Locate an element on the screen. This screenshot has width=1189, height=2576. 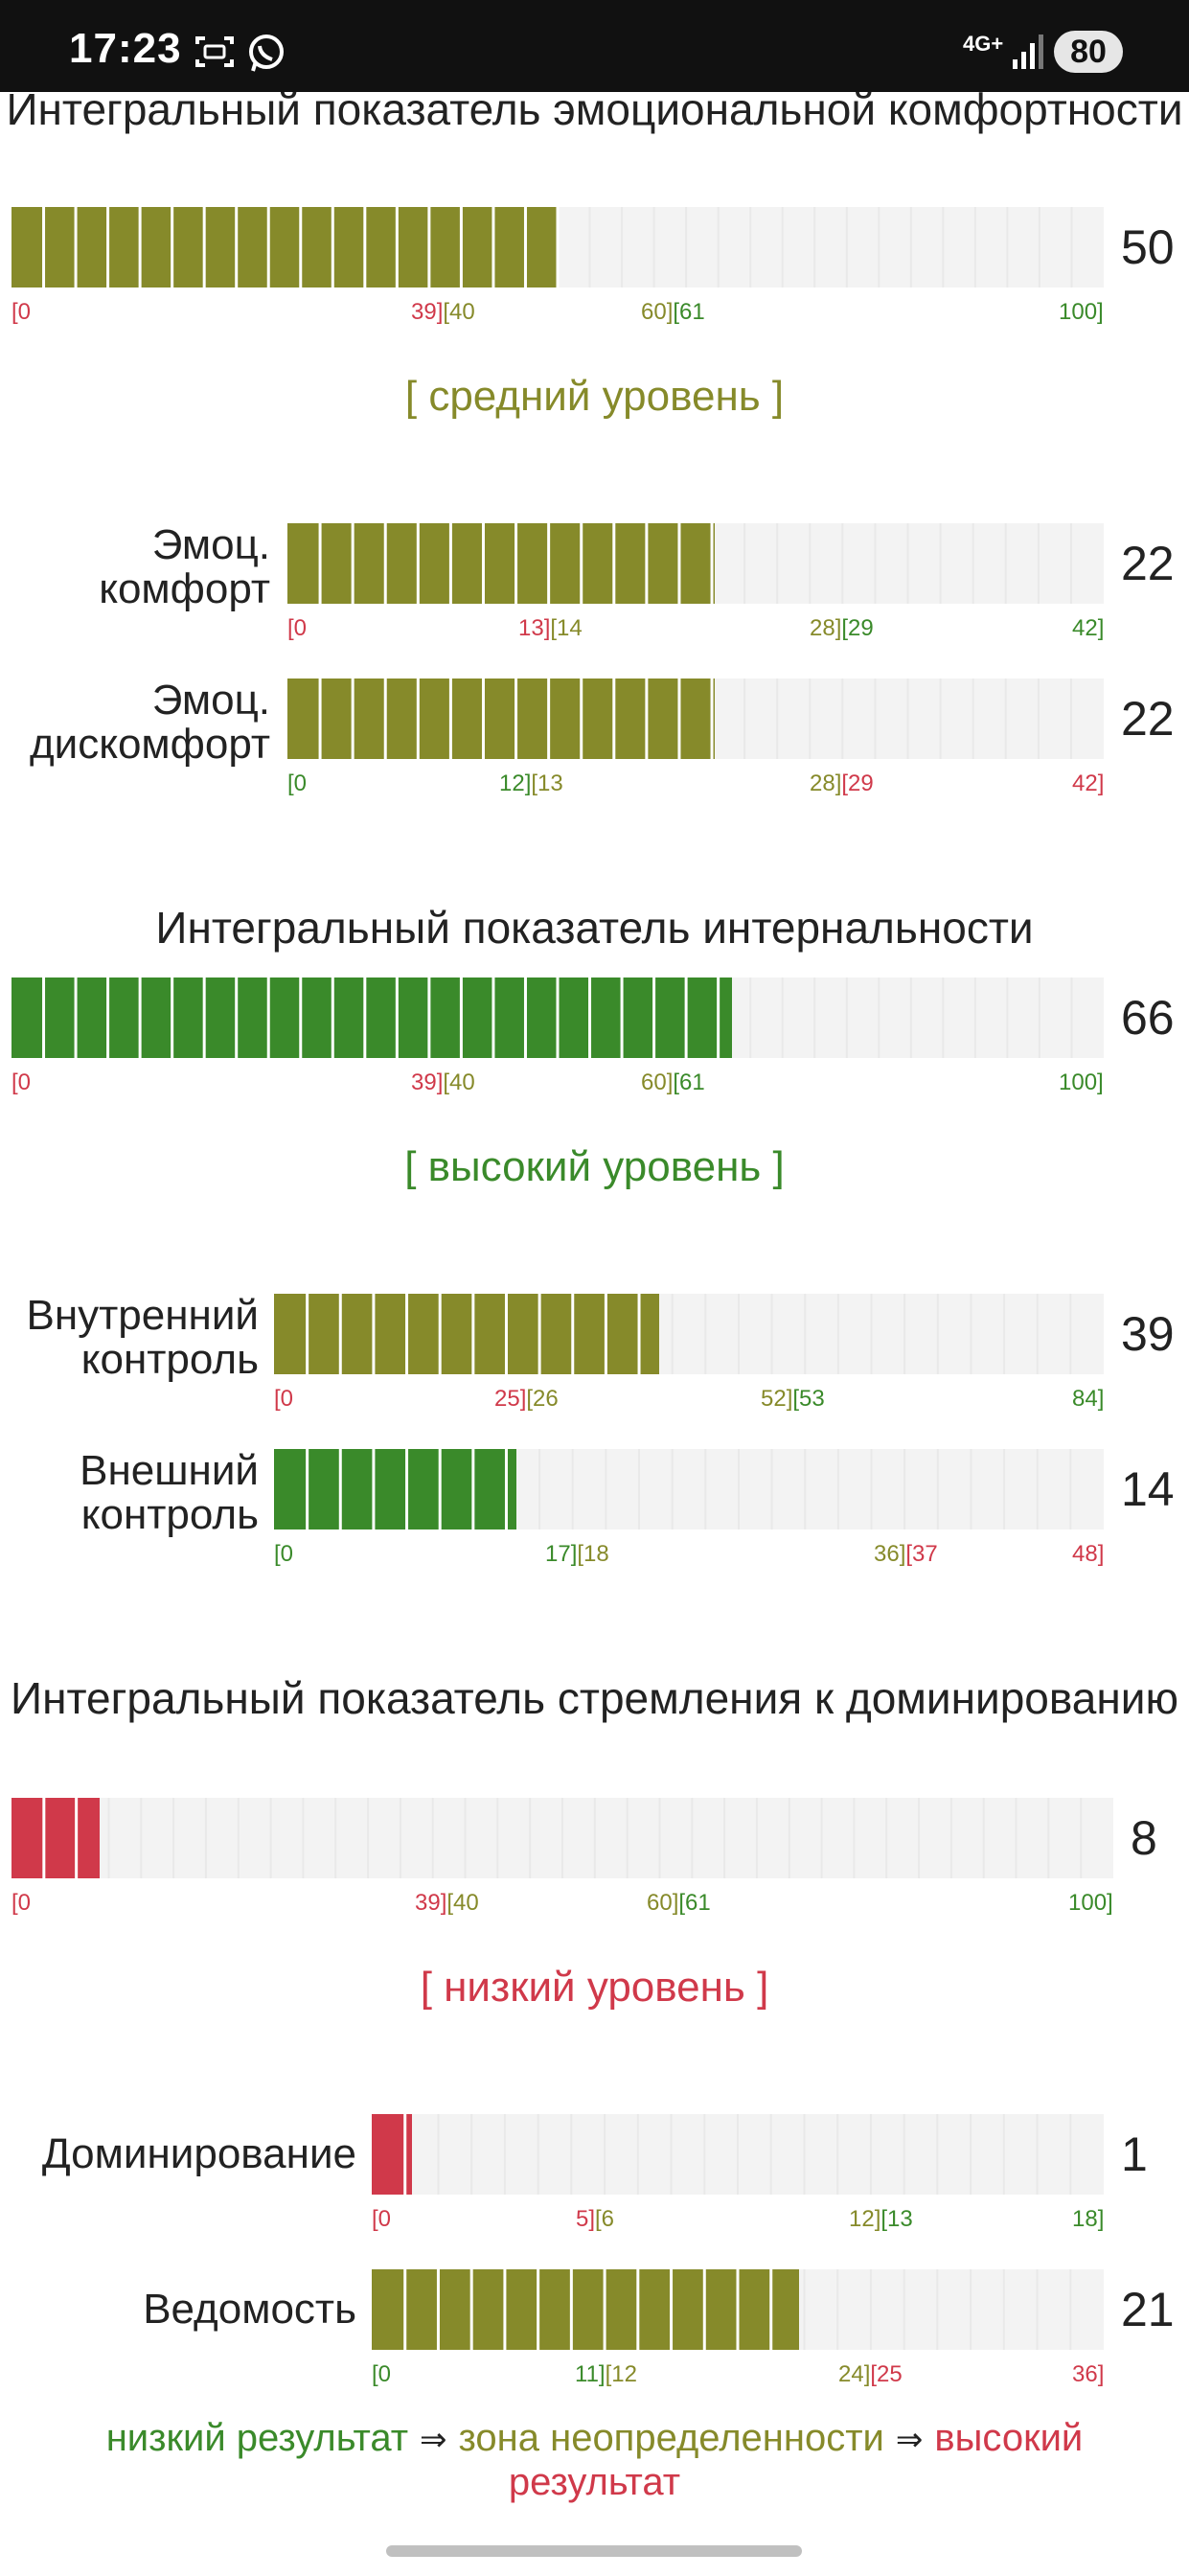
tick-label-part: 25] is located at coordinates (510, 1399).